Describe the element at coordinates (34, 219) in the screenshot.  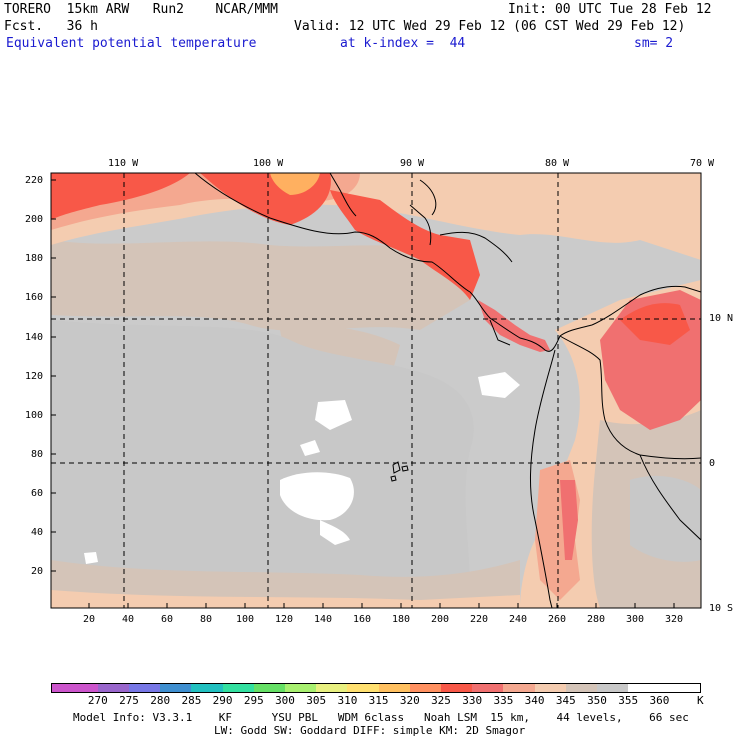
I see `grid-y-200: 200` at that location.